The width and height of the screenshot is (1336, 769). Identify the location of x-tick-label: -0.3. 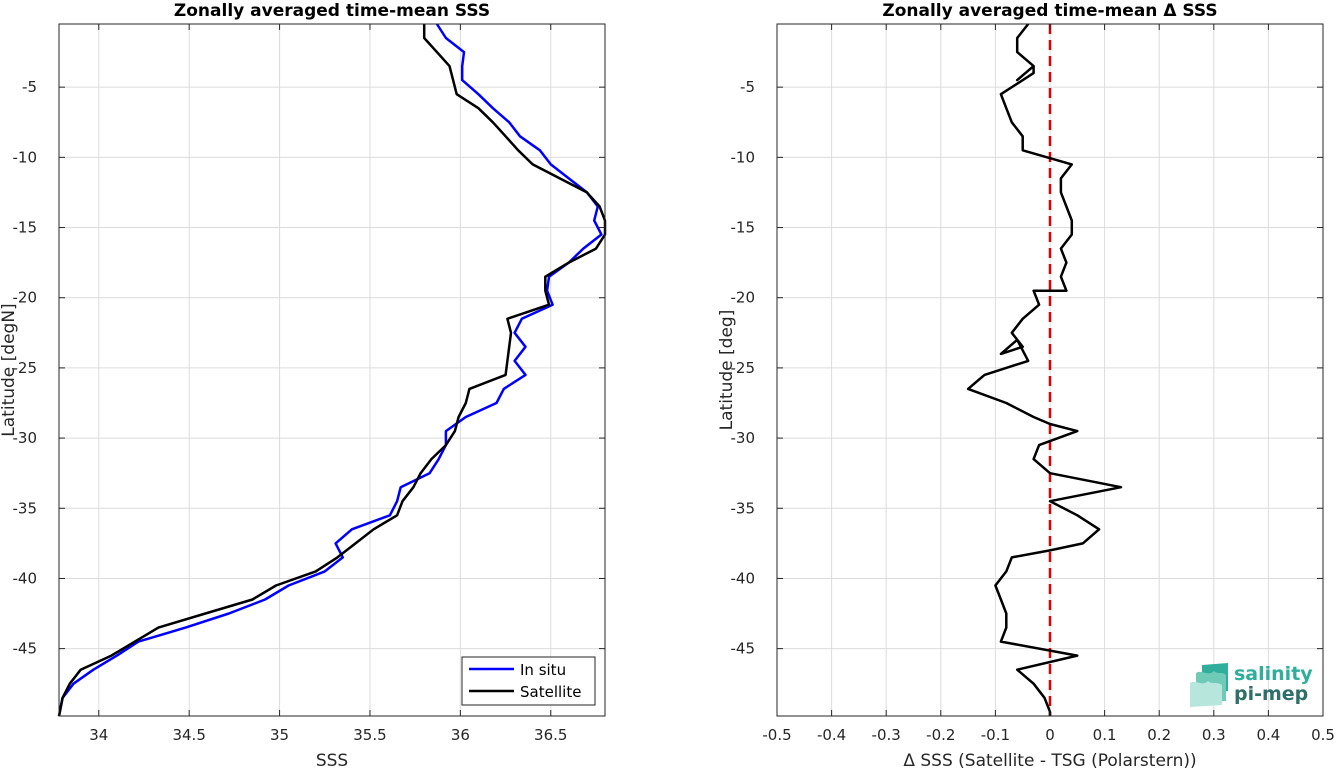
(886, 735).